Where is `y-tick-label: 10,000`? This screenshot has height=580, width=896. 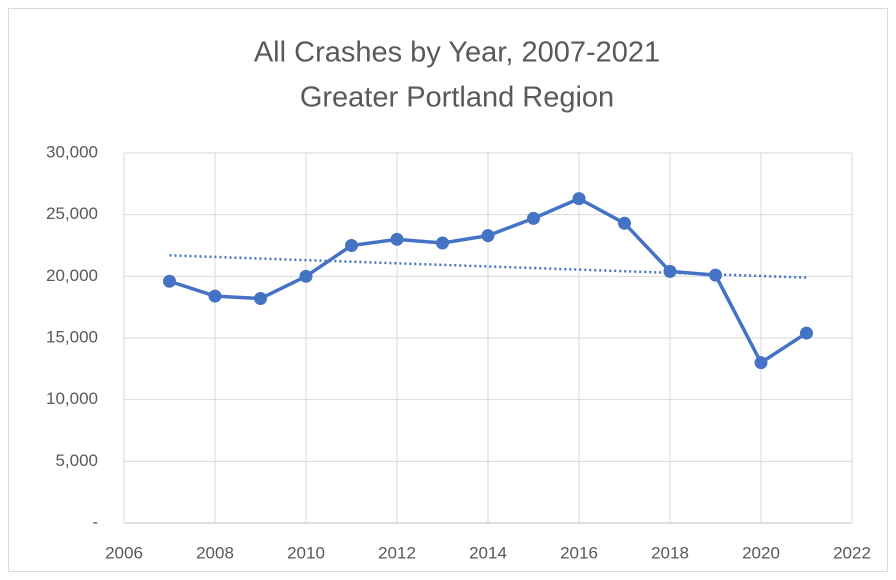 y-tick-label: 10,000 is located at coordinates (72, 398).